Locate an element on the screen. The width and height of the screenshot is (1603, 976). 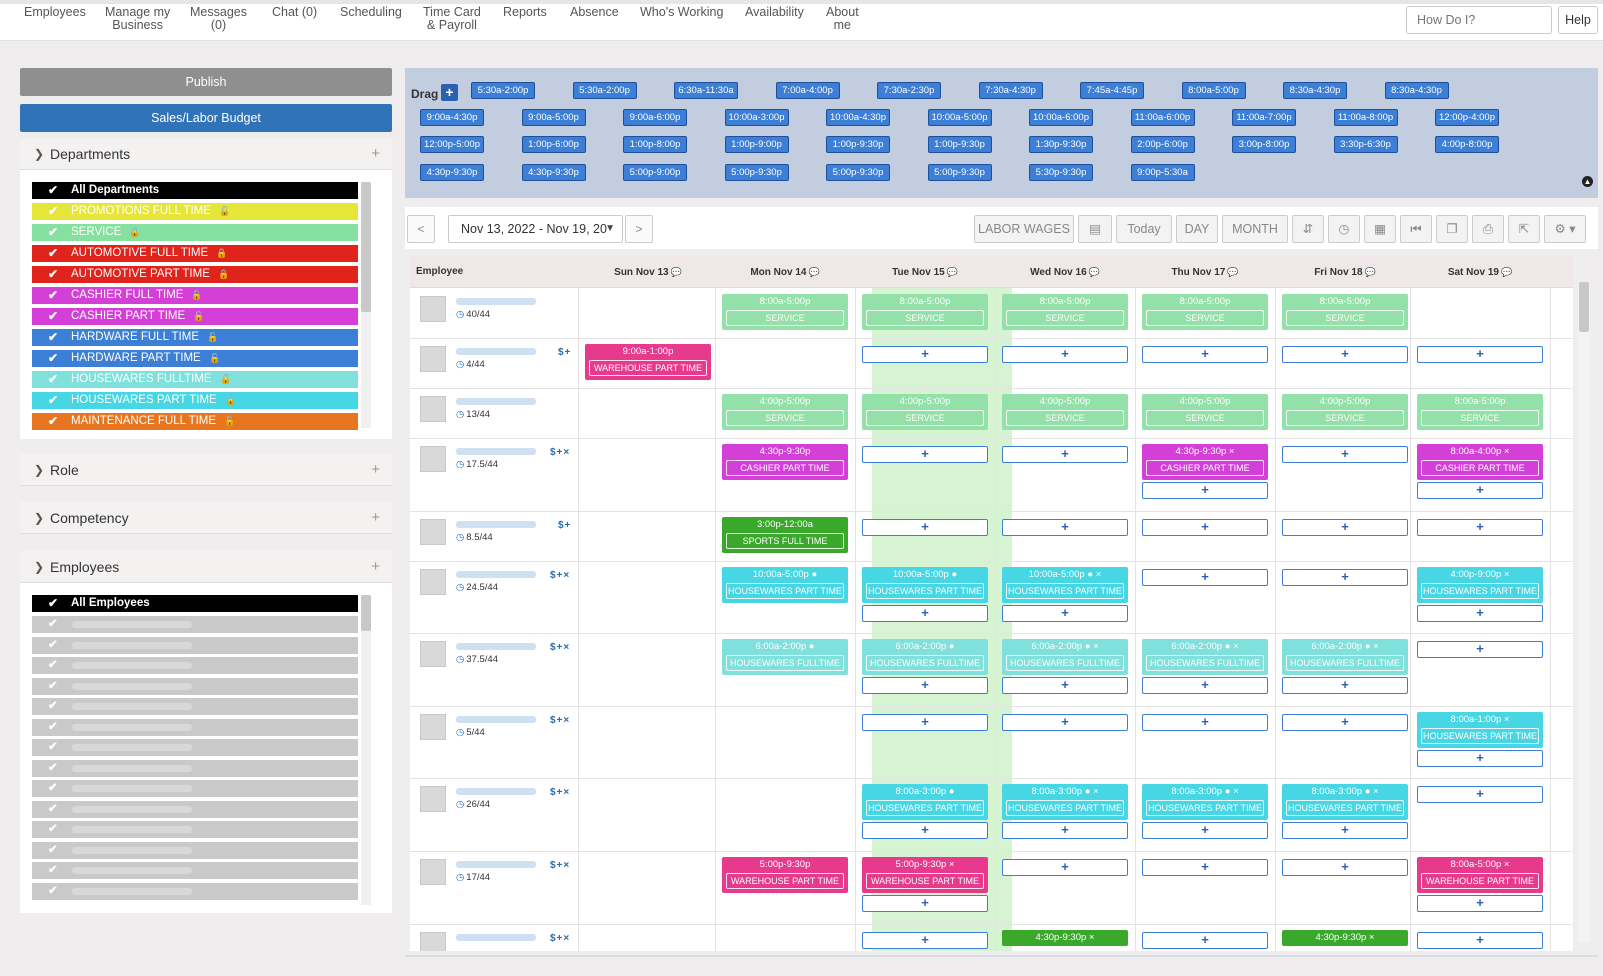
shift-template-chip: 7:45a-4:45p is located at coordinates (1112, 90).